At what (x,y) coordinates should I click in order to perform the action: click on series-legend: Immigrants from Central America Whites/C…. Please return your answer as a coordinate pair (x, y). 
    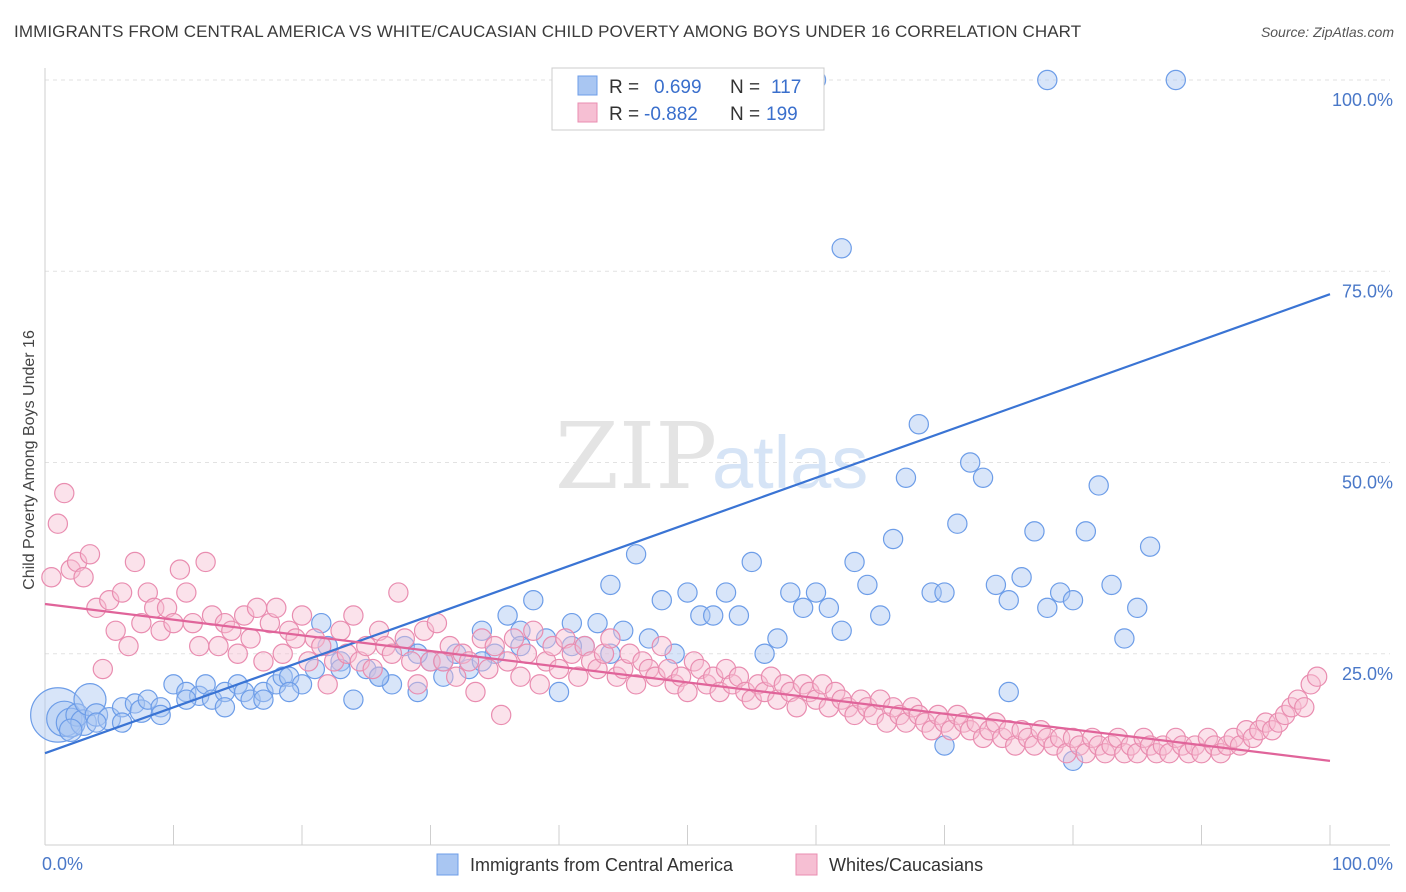
    Looking at the image, I should click on (709, 864).